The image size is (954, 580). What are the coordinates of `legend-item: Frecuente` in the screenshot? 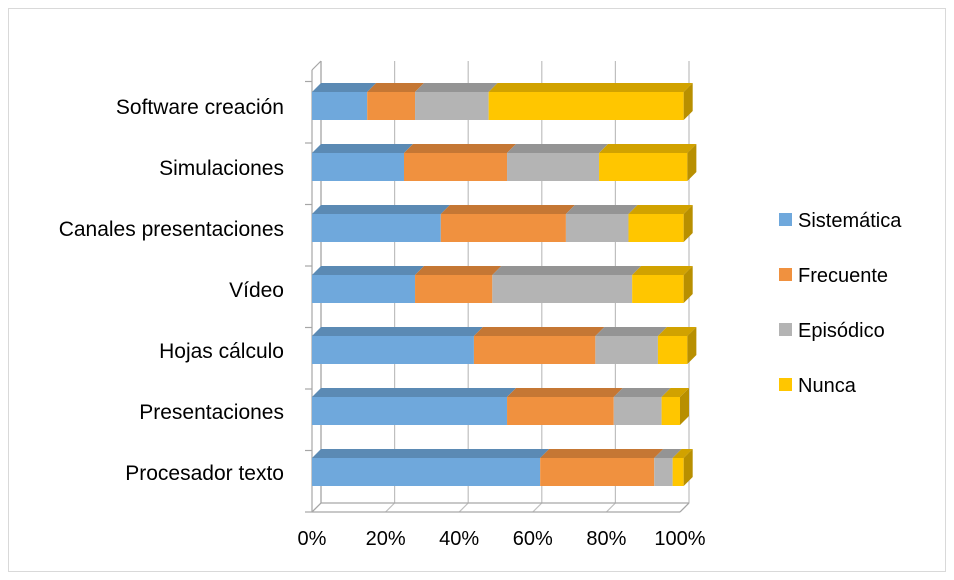 It's located at (833, 276).